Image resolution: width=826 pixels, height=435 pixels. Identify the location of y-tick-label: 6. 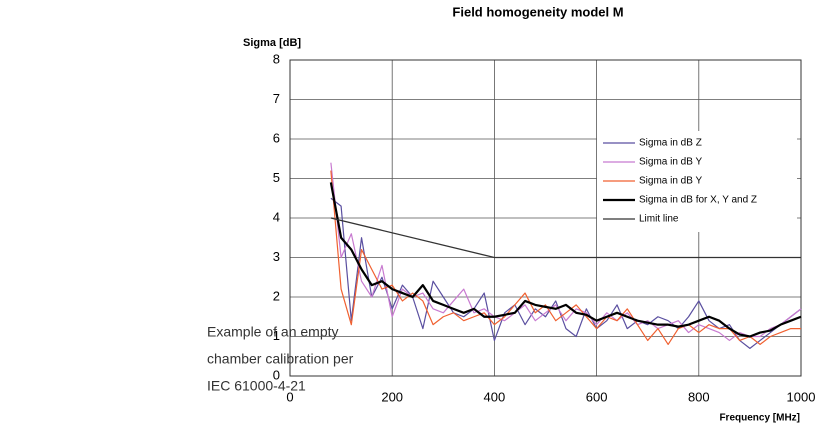
(276, 137).